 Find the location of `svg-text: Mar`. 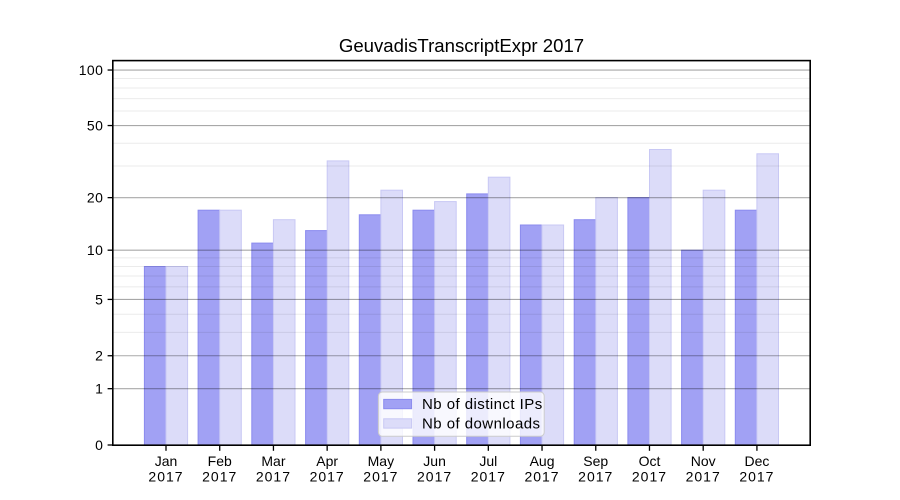

svg-text: Mar is located at coordinates (273, 461).